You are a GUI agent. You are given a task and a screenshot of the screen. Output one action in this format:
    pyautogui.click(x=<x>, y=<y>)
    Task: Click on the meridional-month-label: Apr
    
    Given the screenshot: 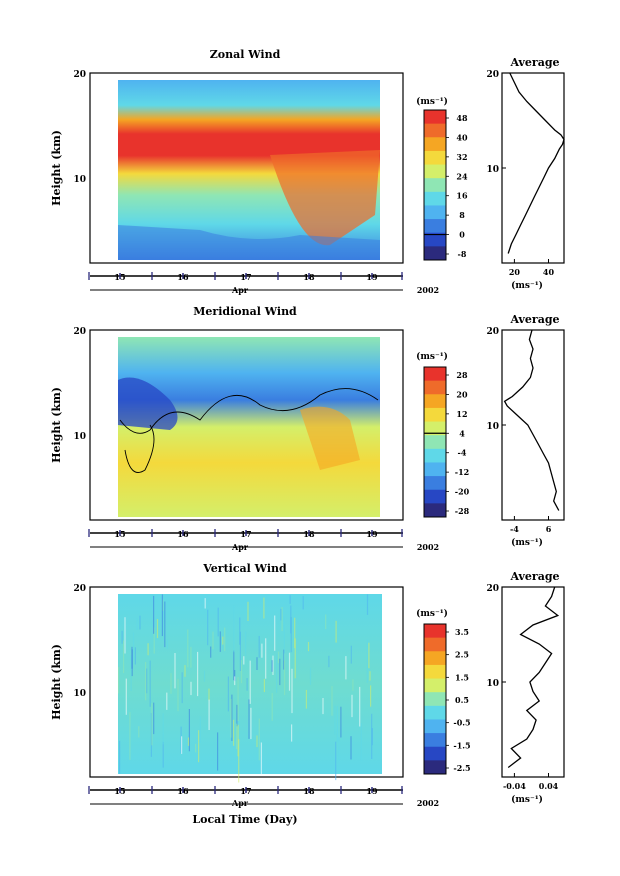 What is the action you would take?
    pyautogui.click(x=240, y=547)
    